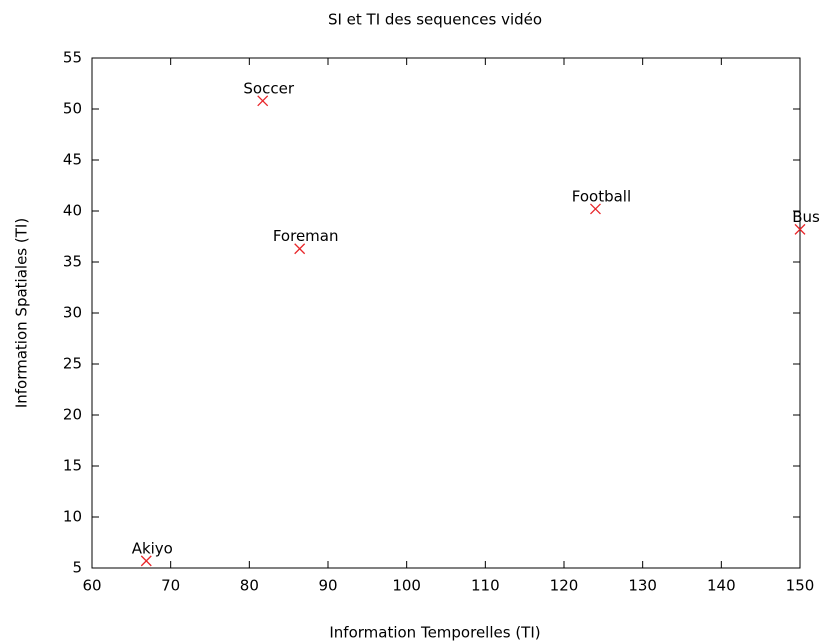 This screenshot has height=643, width=822. I want to click on x-tick-label: 140, so click(721, 586).